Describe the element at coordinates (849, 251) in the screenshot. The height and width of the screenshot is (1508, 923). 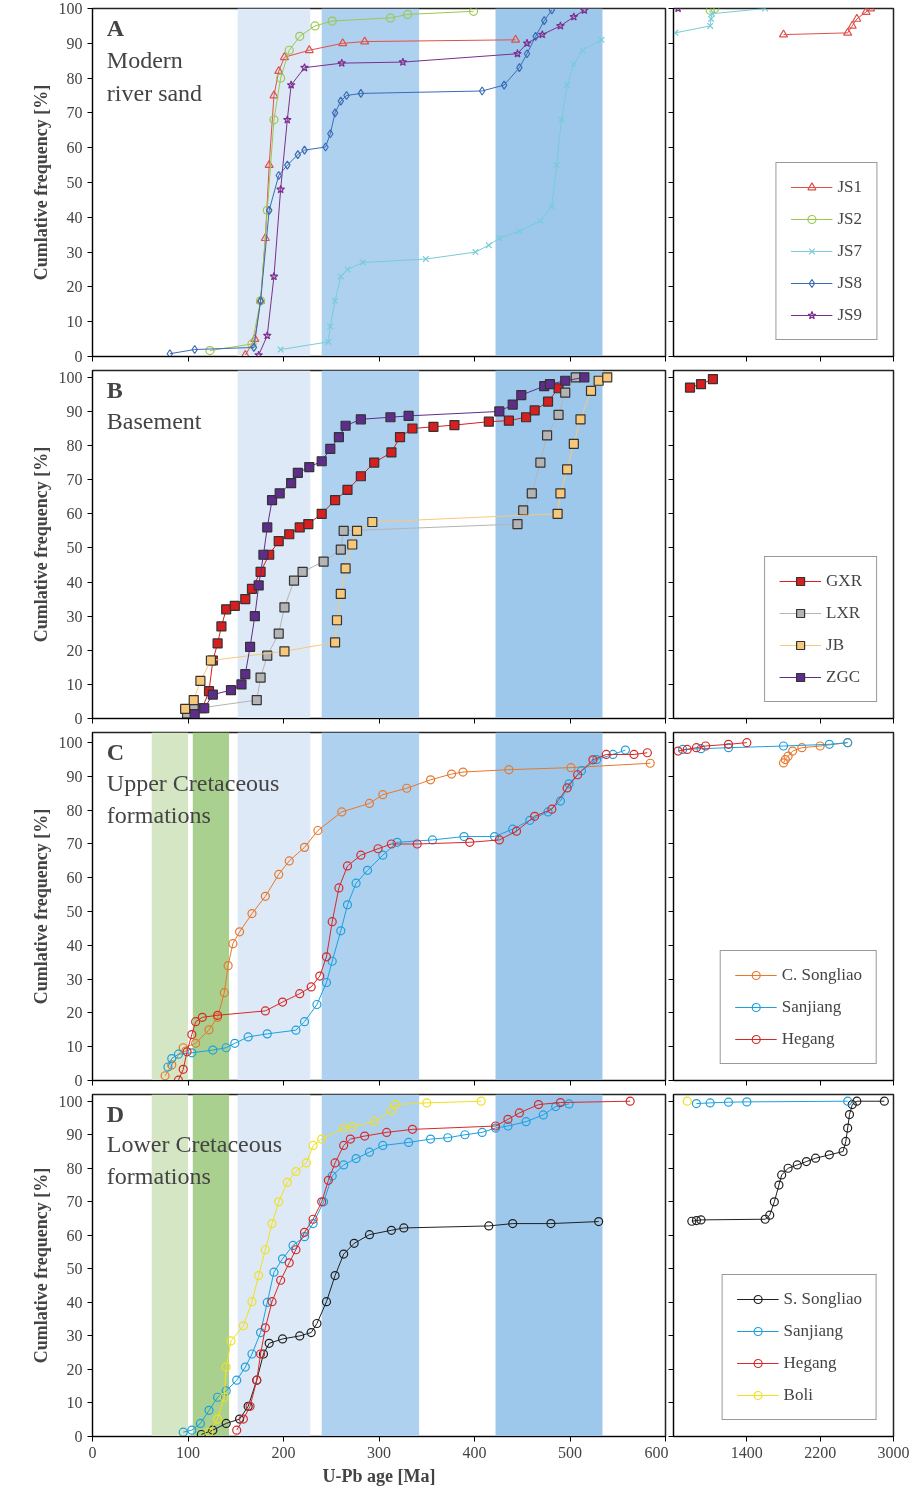
I see `legend-label: JS7` at that location.